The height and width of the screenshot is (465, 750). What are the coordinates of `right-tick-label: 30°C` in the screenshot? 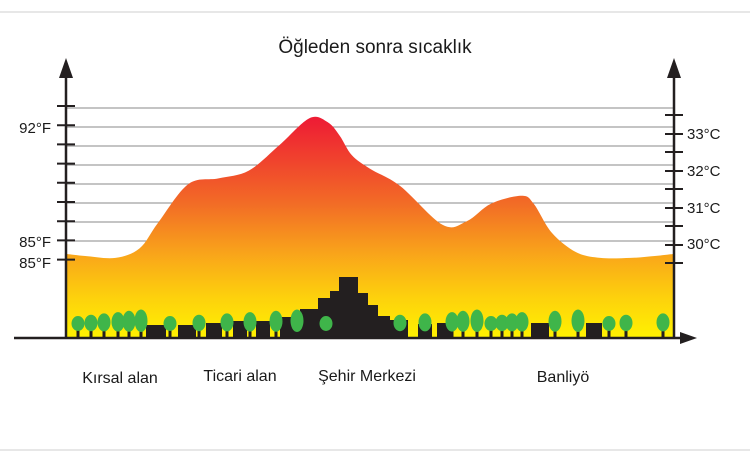 It's located at (704, 244).